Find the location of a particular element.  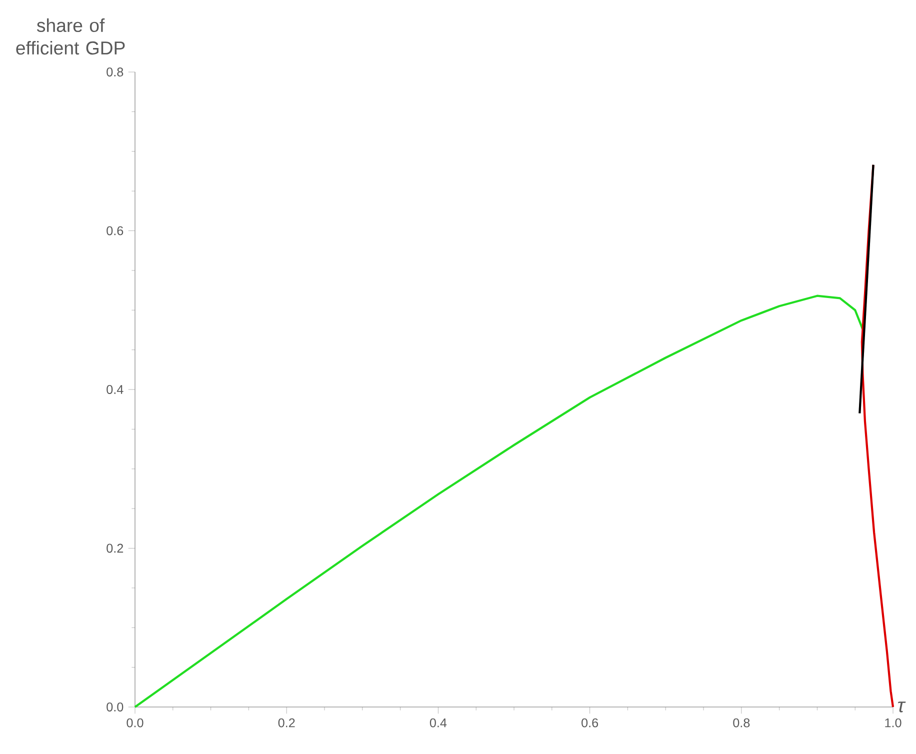

y-tick-label: 0.0 is located at coordinates (115, 707).